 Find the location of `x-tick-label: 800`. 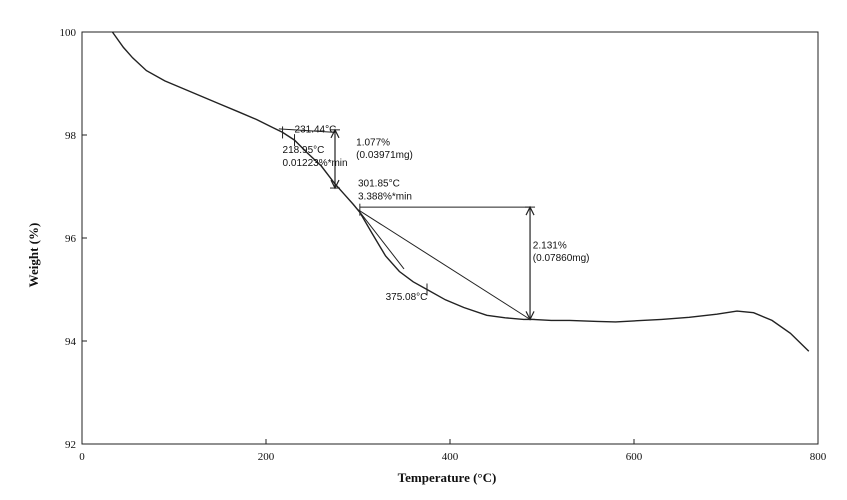

x-tick-label: 800 is located at coordinates (818, 457).